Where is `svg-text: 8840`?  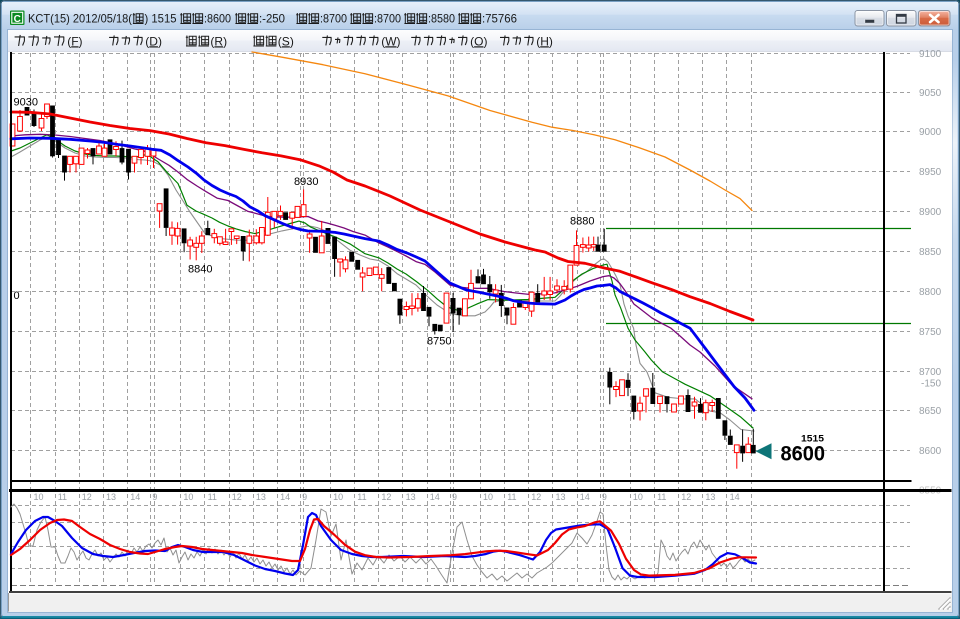
svg-text: 8840 is located at coordinates (200, 270).